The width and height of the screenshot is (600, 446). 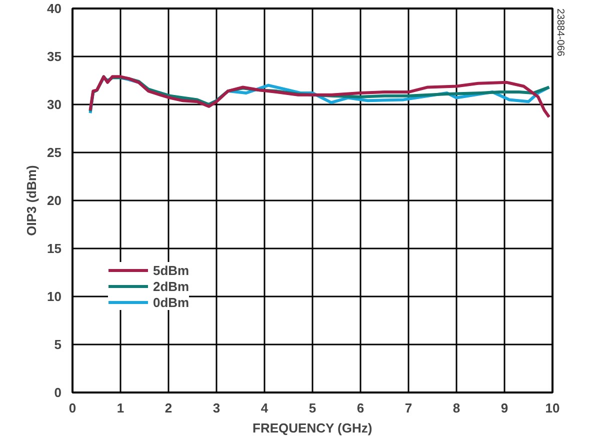 I want to click on legend-label: 2dBm, so click(x=171, y=286).